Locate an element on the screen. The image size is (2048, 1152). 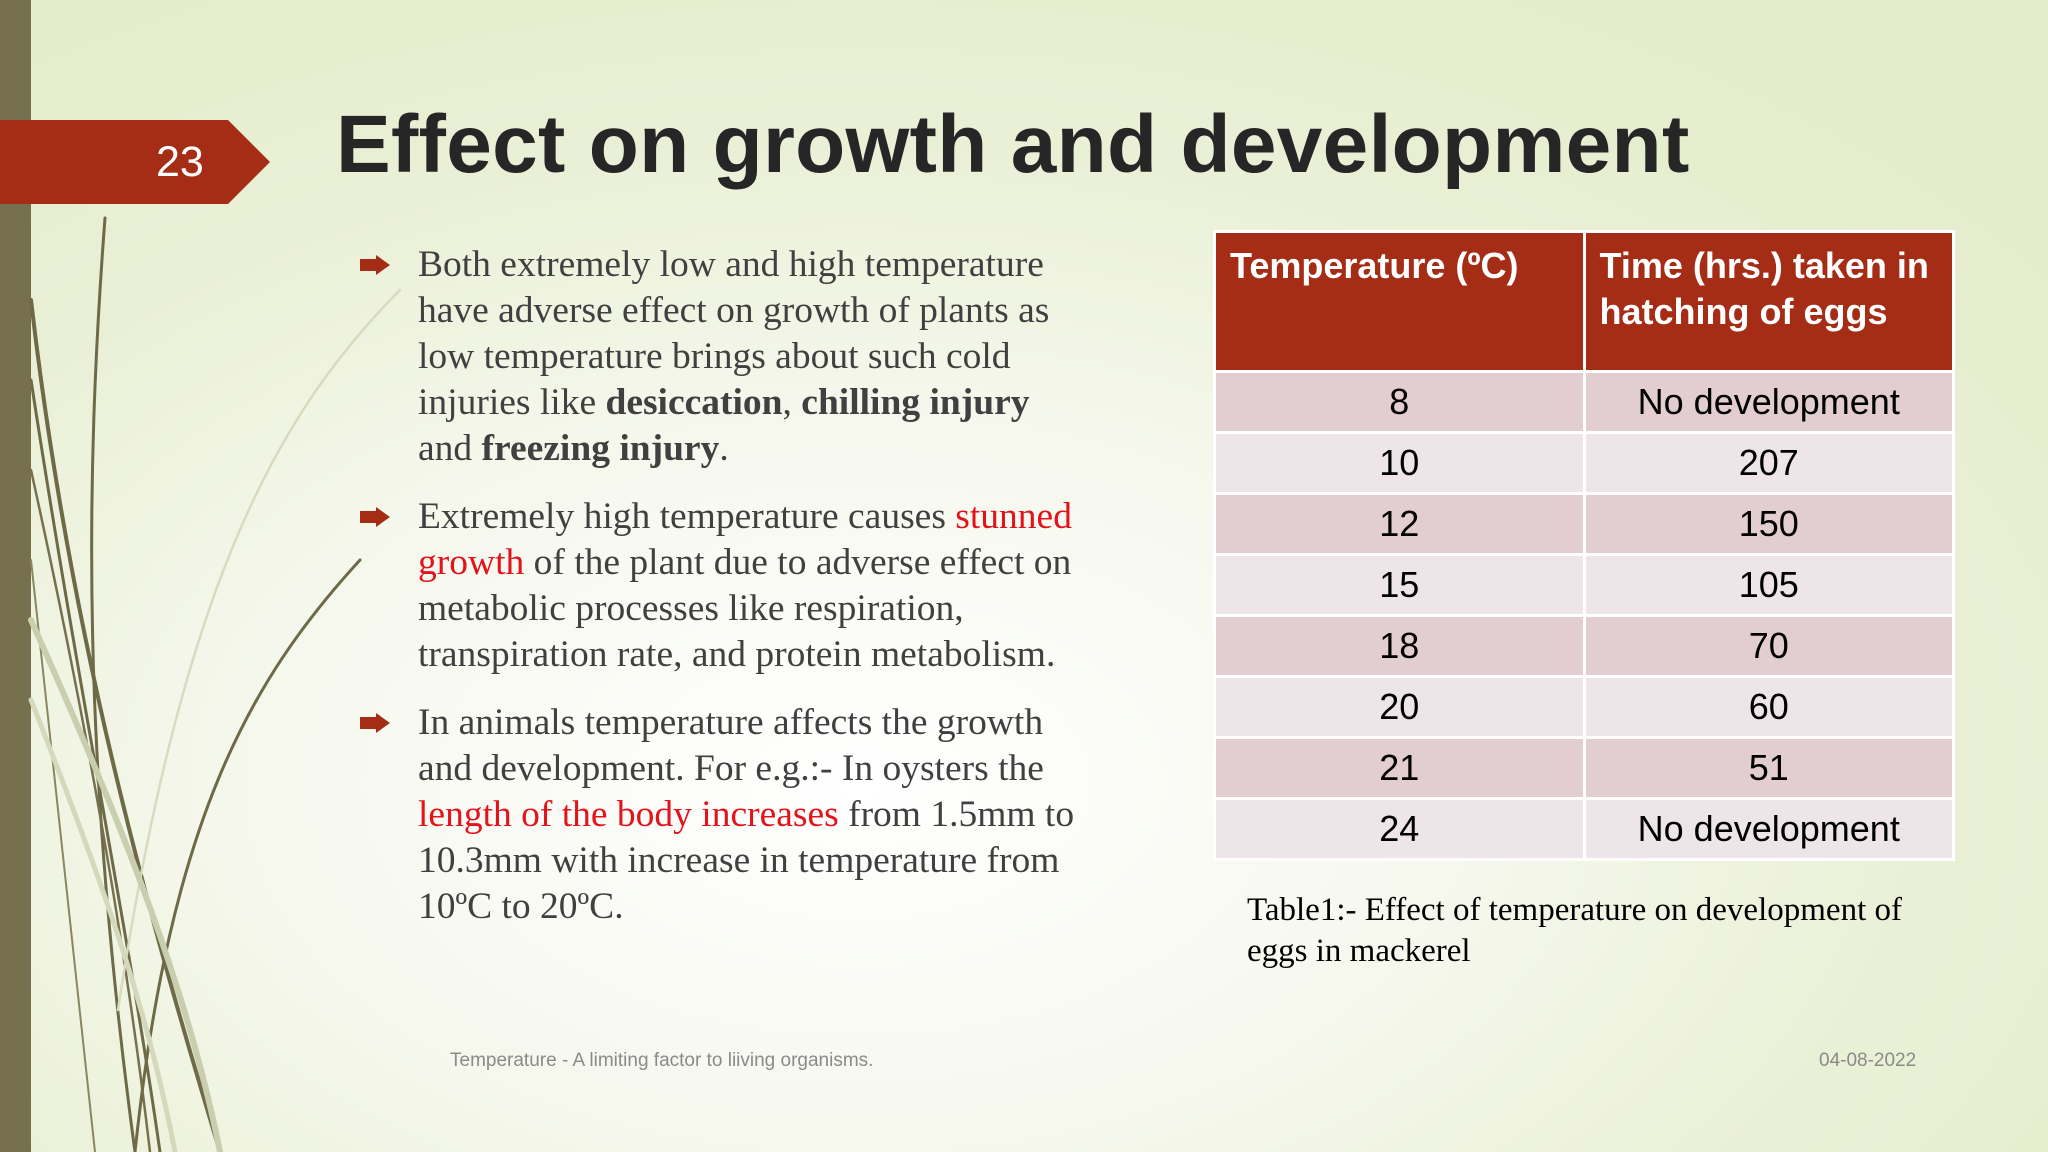
table-row: 8 No development is located at coordinates (1584, 402).